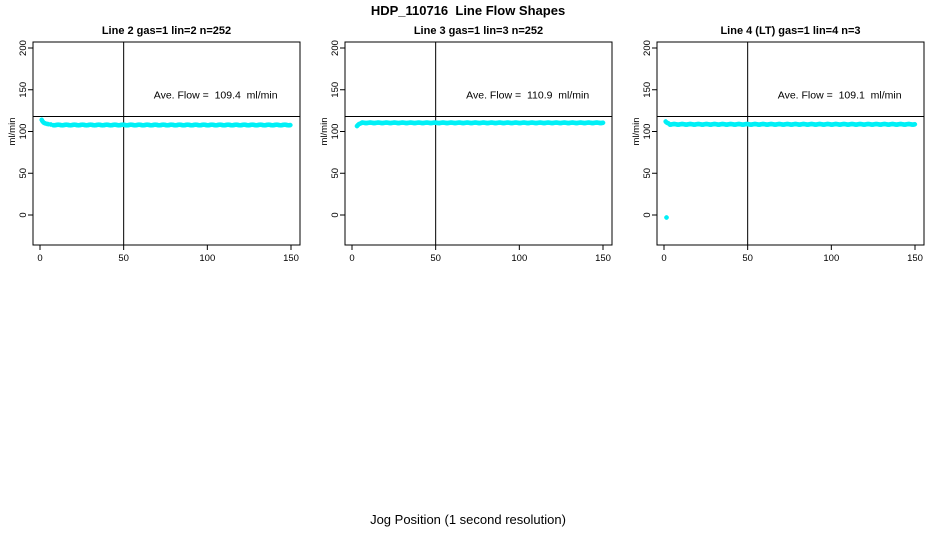 Image resolution: width=936 pixels, height=540 pixels. What do you see at coordinates (166, 31) in the screenshot?
I see `panel-title: Line 2 gas=1 lin=2 n=252` at bounding box center [166, 31].